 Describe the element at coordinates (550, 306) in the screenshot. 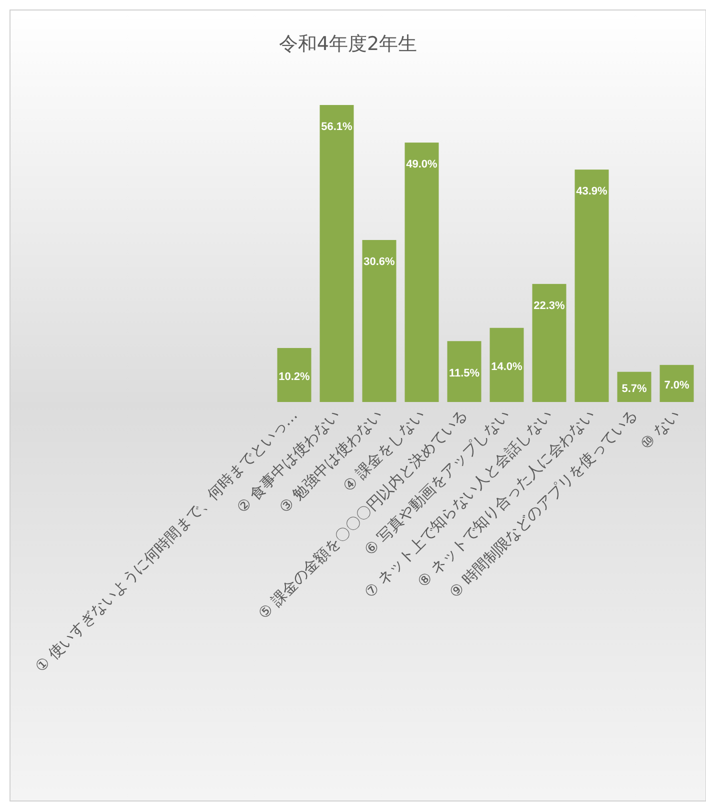

I see `data-label: 22.3%` at that location.